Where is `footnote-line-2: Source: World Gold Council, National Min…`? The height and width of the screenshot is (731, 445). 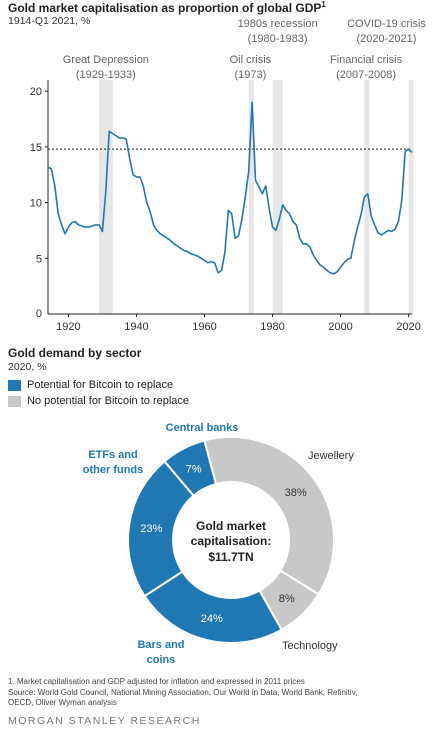
footnote-line-2: Source: World Gold Council, National Min… is located at coordinates (183, 692).